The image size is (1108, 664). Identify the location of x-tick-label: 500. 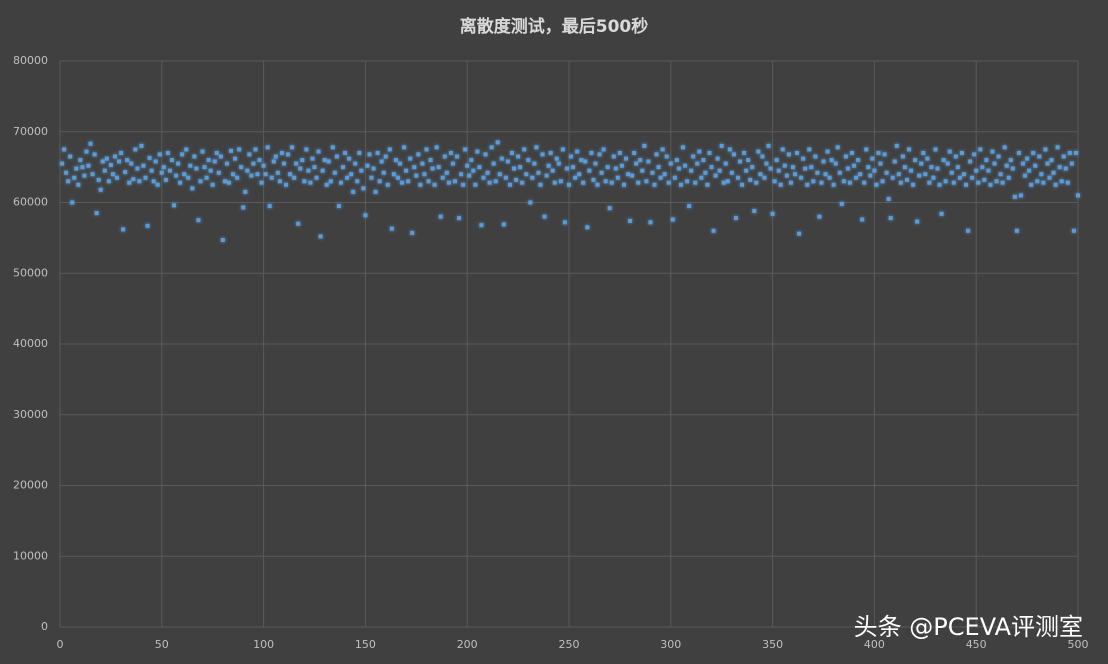
(1078, 644).